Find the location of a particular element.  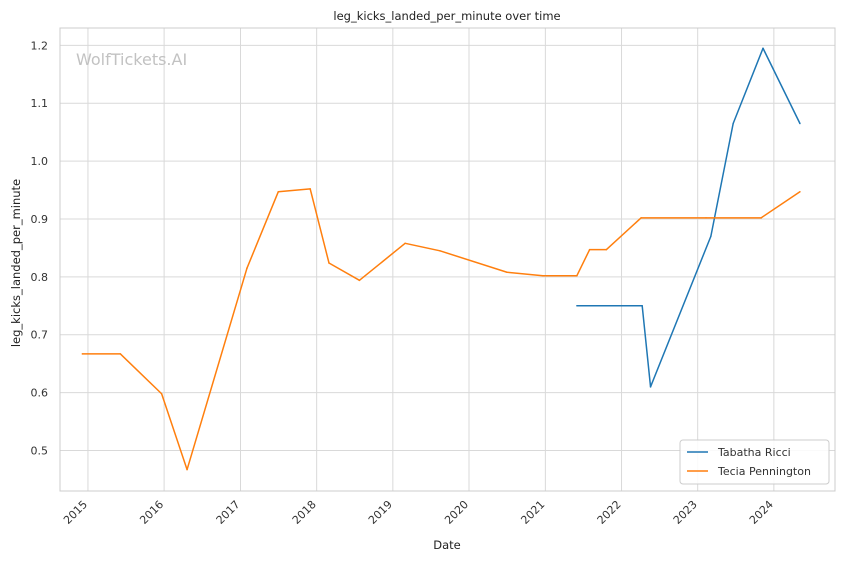

watermark-text: WolfTickets.AI is located at coordinates (131, 59).